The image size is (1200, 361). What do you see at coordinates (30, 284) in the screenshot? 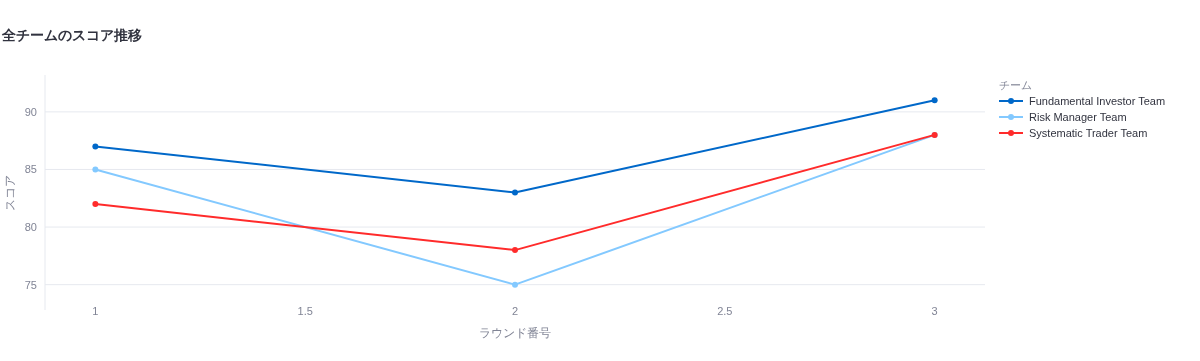
I see `y-tick-label: 75` at bounding box center [30, 284].